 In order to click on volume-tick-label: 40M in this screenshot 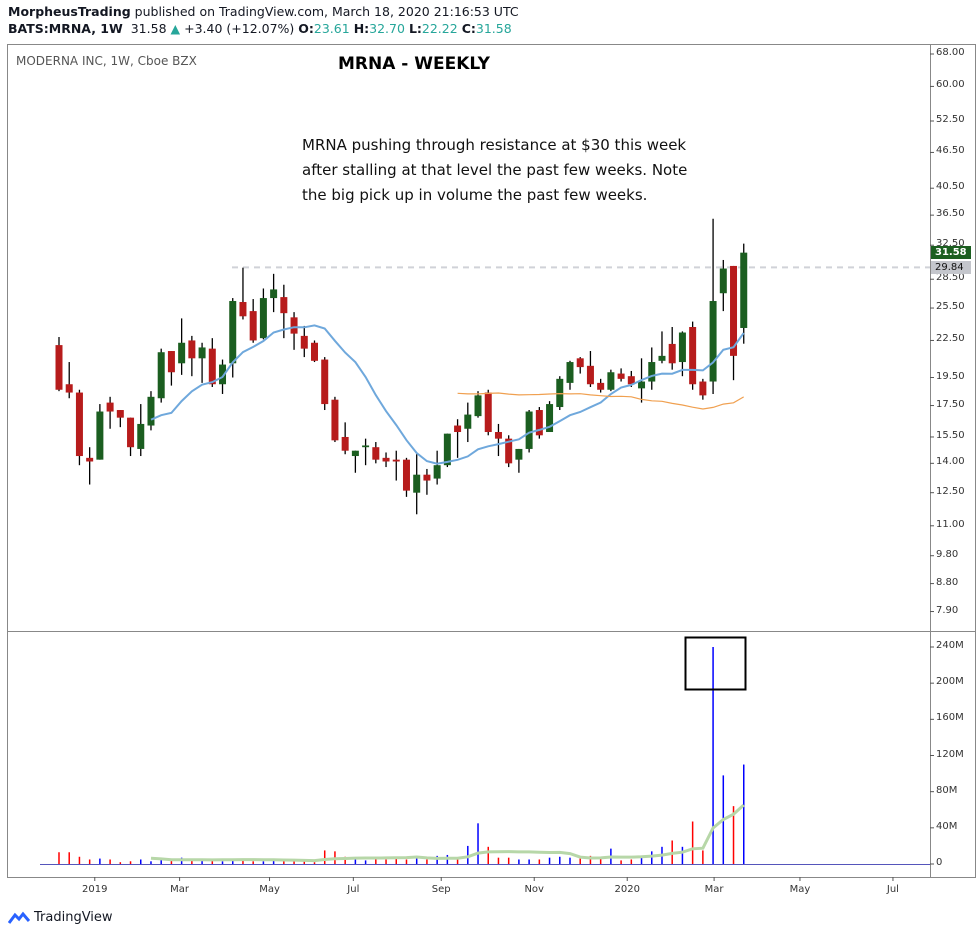, I will do `click(947, 826)`.